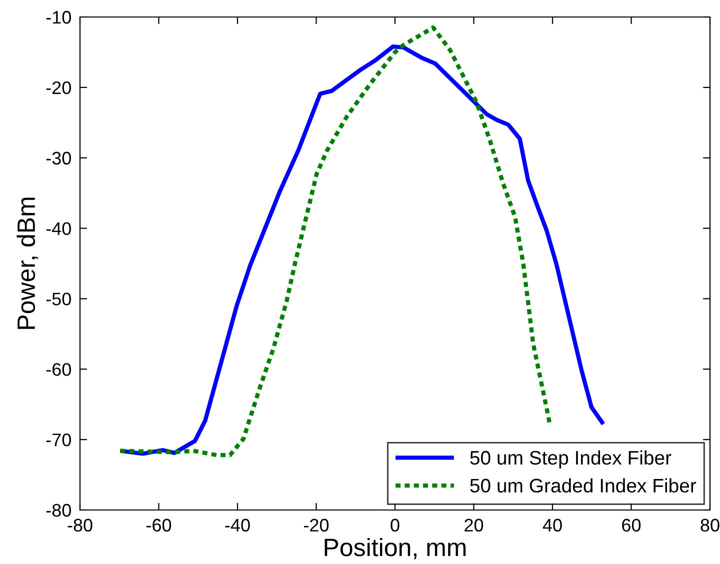  What do you see at coordinates (58, 158) in the screenshot?
I see `y-tick-label: -30` at bounding box center [58, 158].